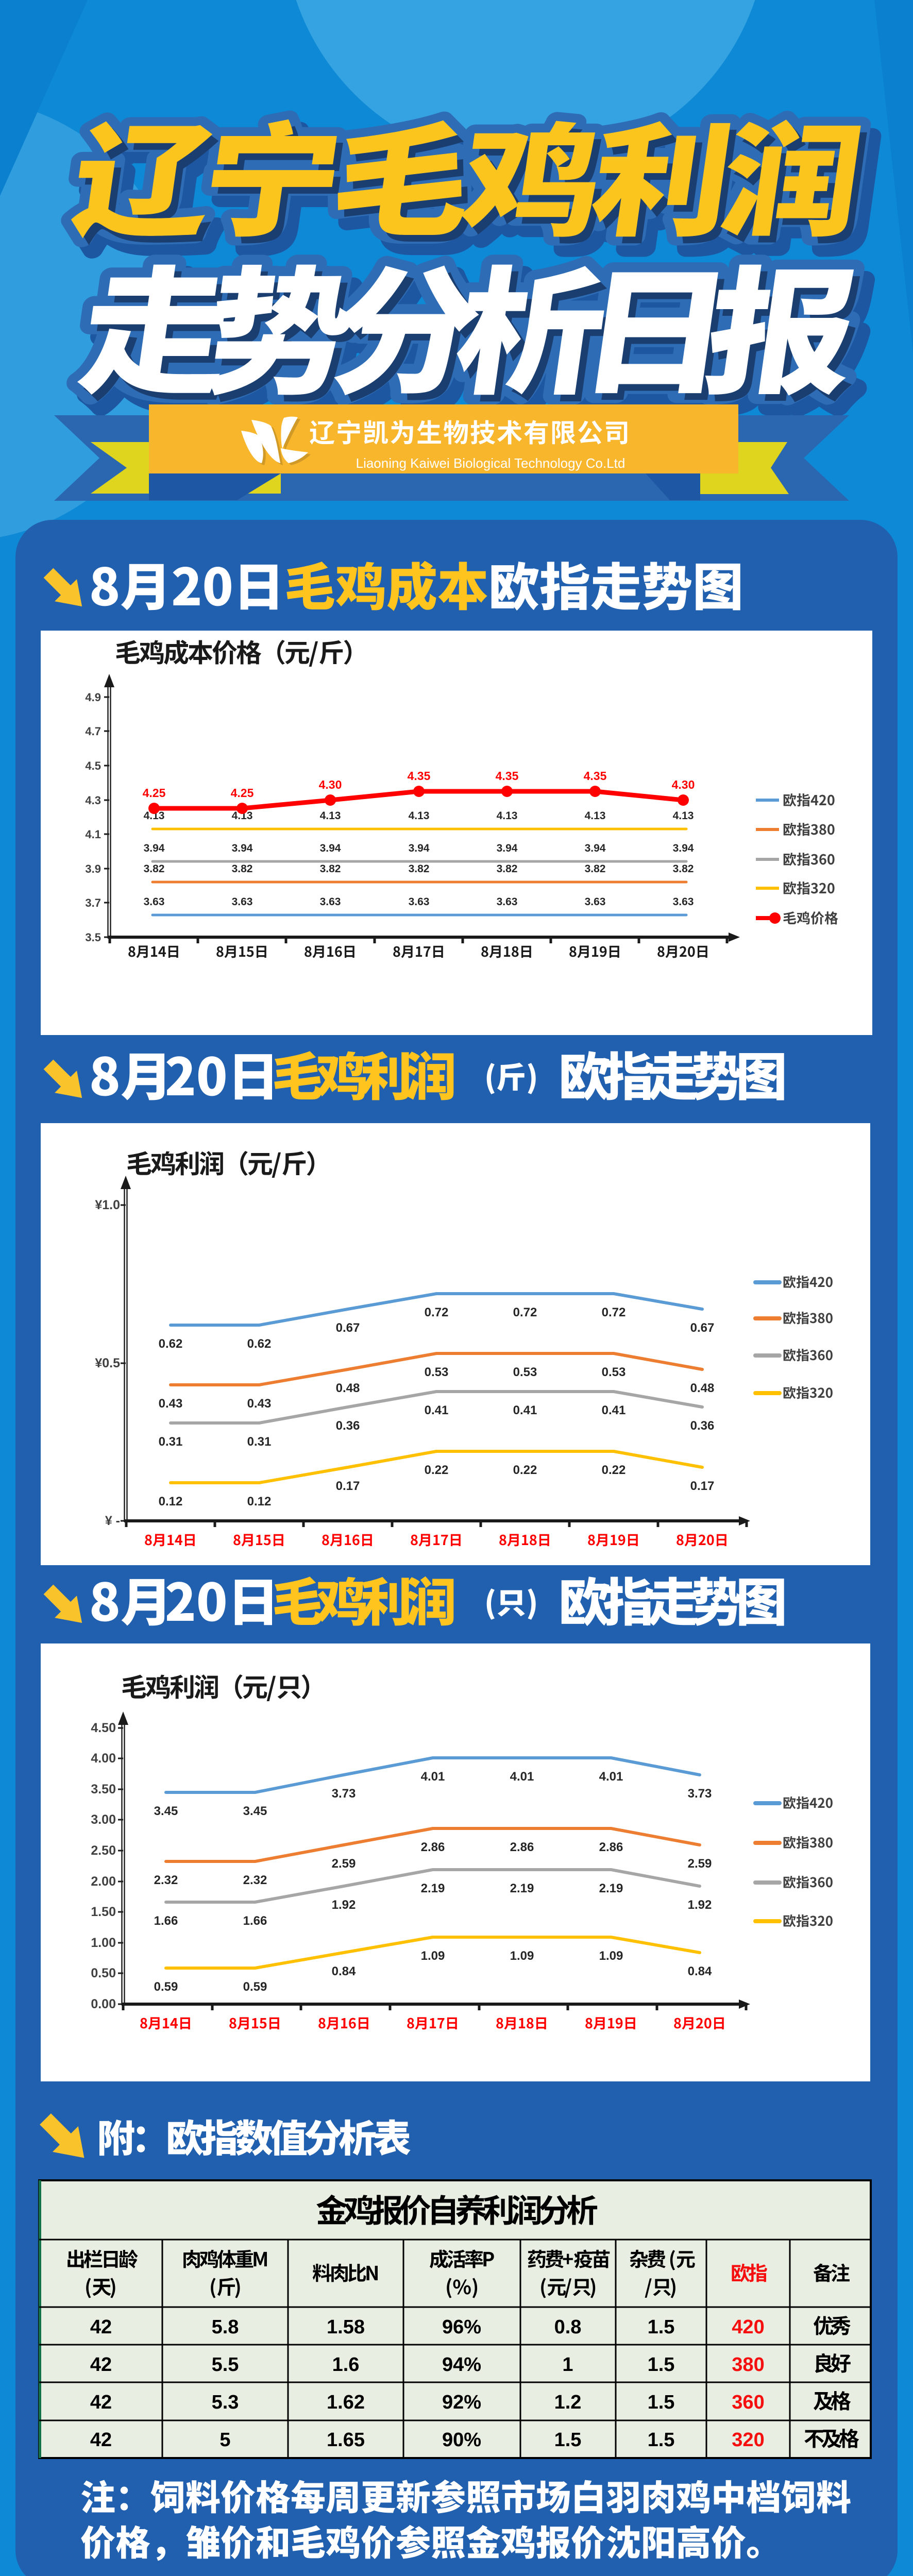  I want to click on svg-text: 380, so click(748, 2365).